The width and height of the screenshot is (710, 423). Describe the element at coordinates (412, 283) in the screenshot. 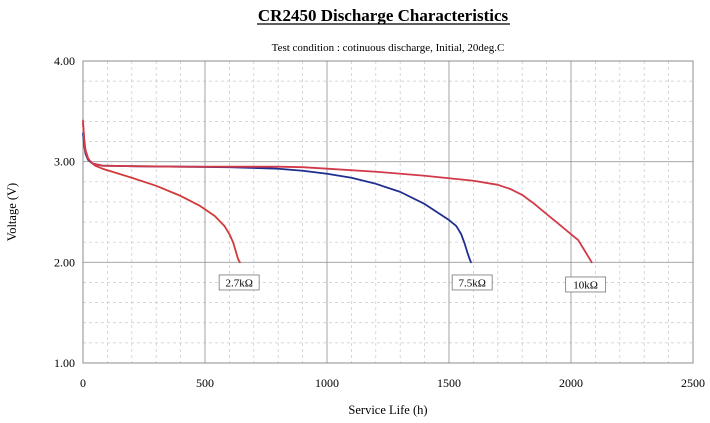

I see `series-annotations: 2.7kΩ 7.5kΩ 10kΩ` at that location.